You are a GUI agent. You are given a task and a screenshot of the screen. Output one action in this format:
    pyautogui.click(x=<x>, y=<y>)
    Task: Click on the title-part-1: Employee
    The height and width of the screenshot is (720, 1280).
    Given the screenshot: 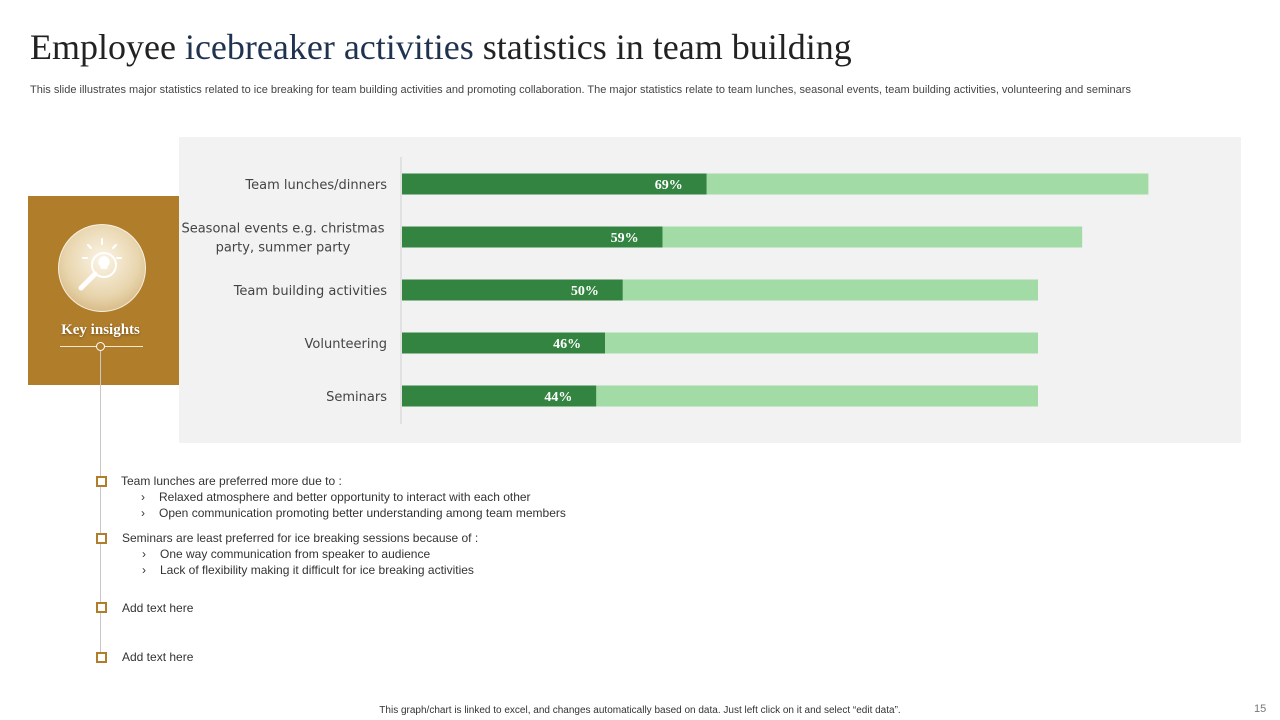 What is the action you would take?
    pyautogui.click(x=103, y=47)
    